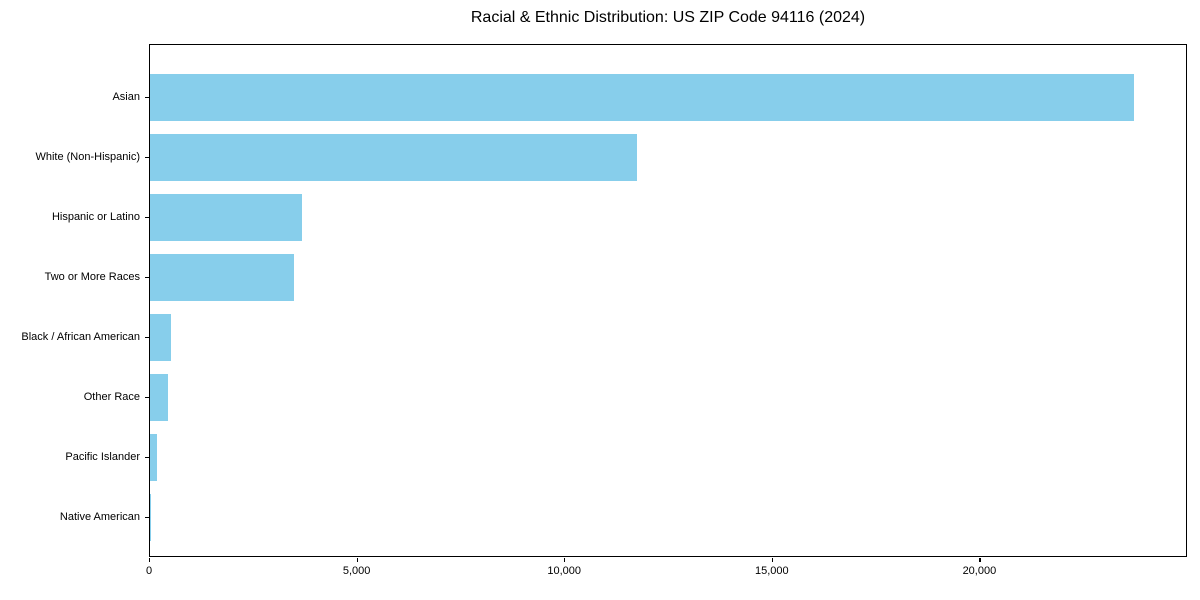 The image size is (1200, 600). I want to click on y-axis-label-pacific-islander: Pacific Islander, so click(102, 456).